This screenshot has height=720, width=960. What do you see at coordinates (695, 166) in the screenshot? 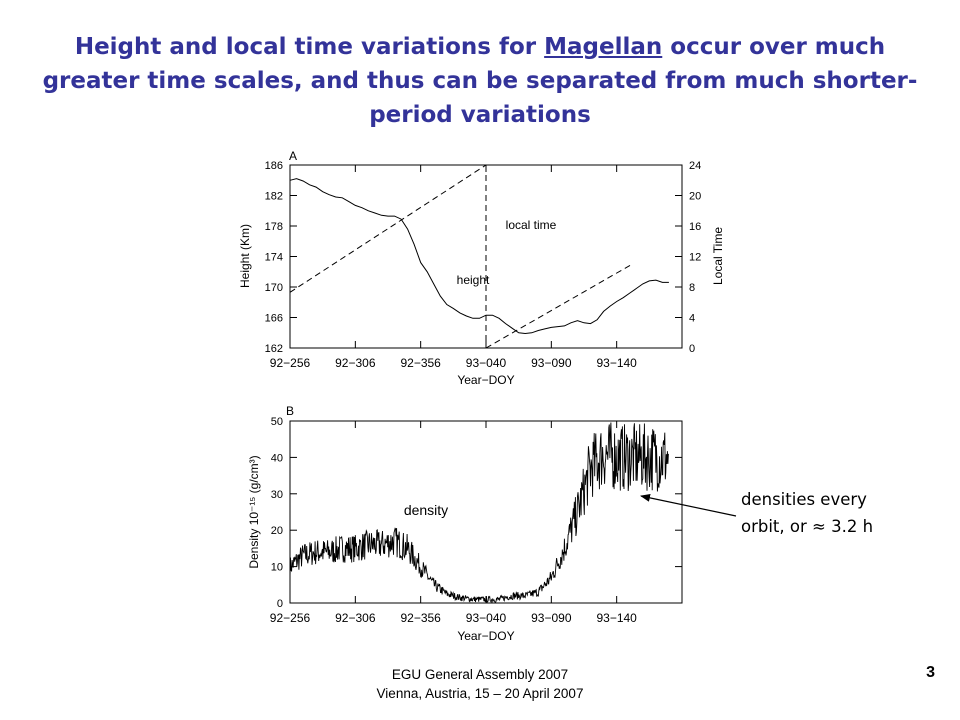
I see `a-y2-tick-label: 24` at bounding box center [695, 166].